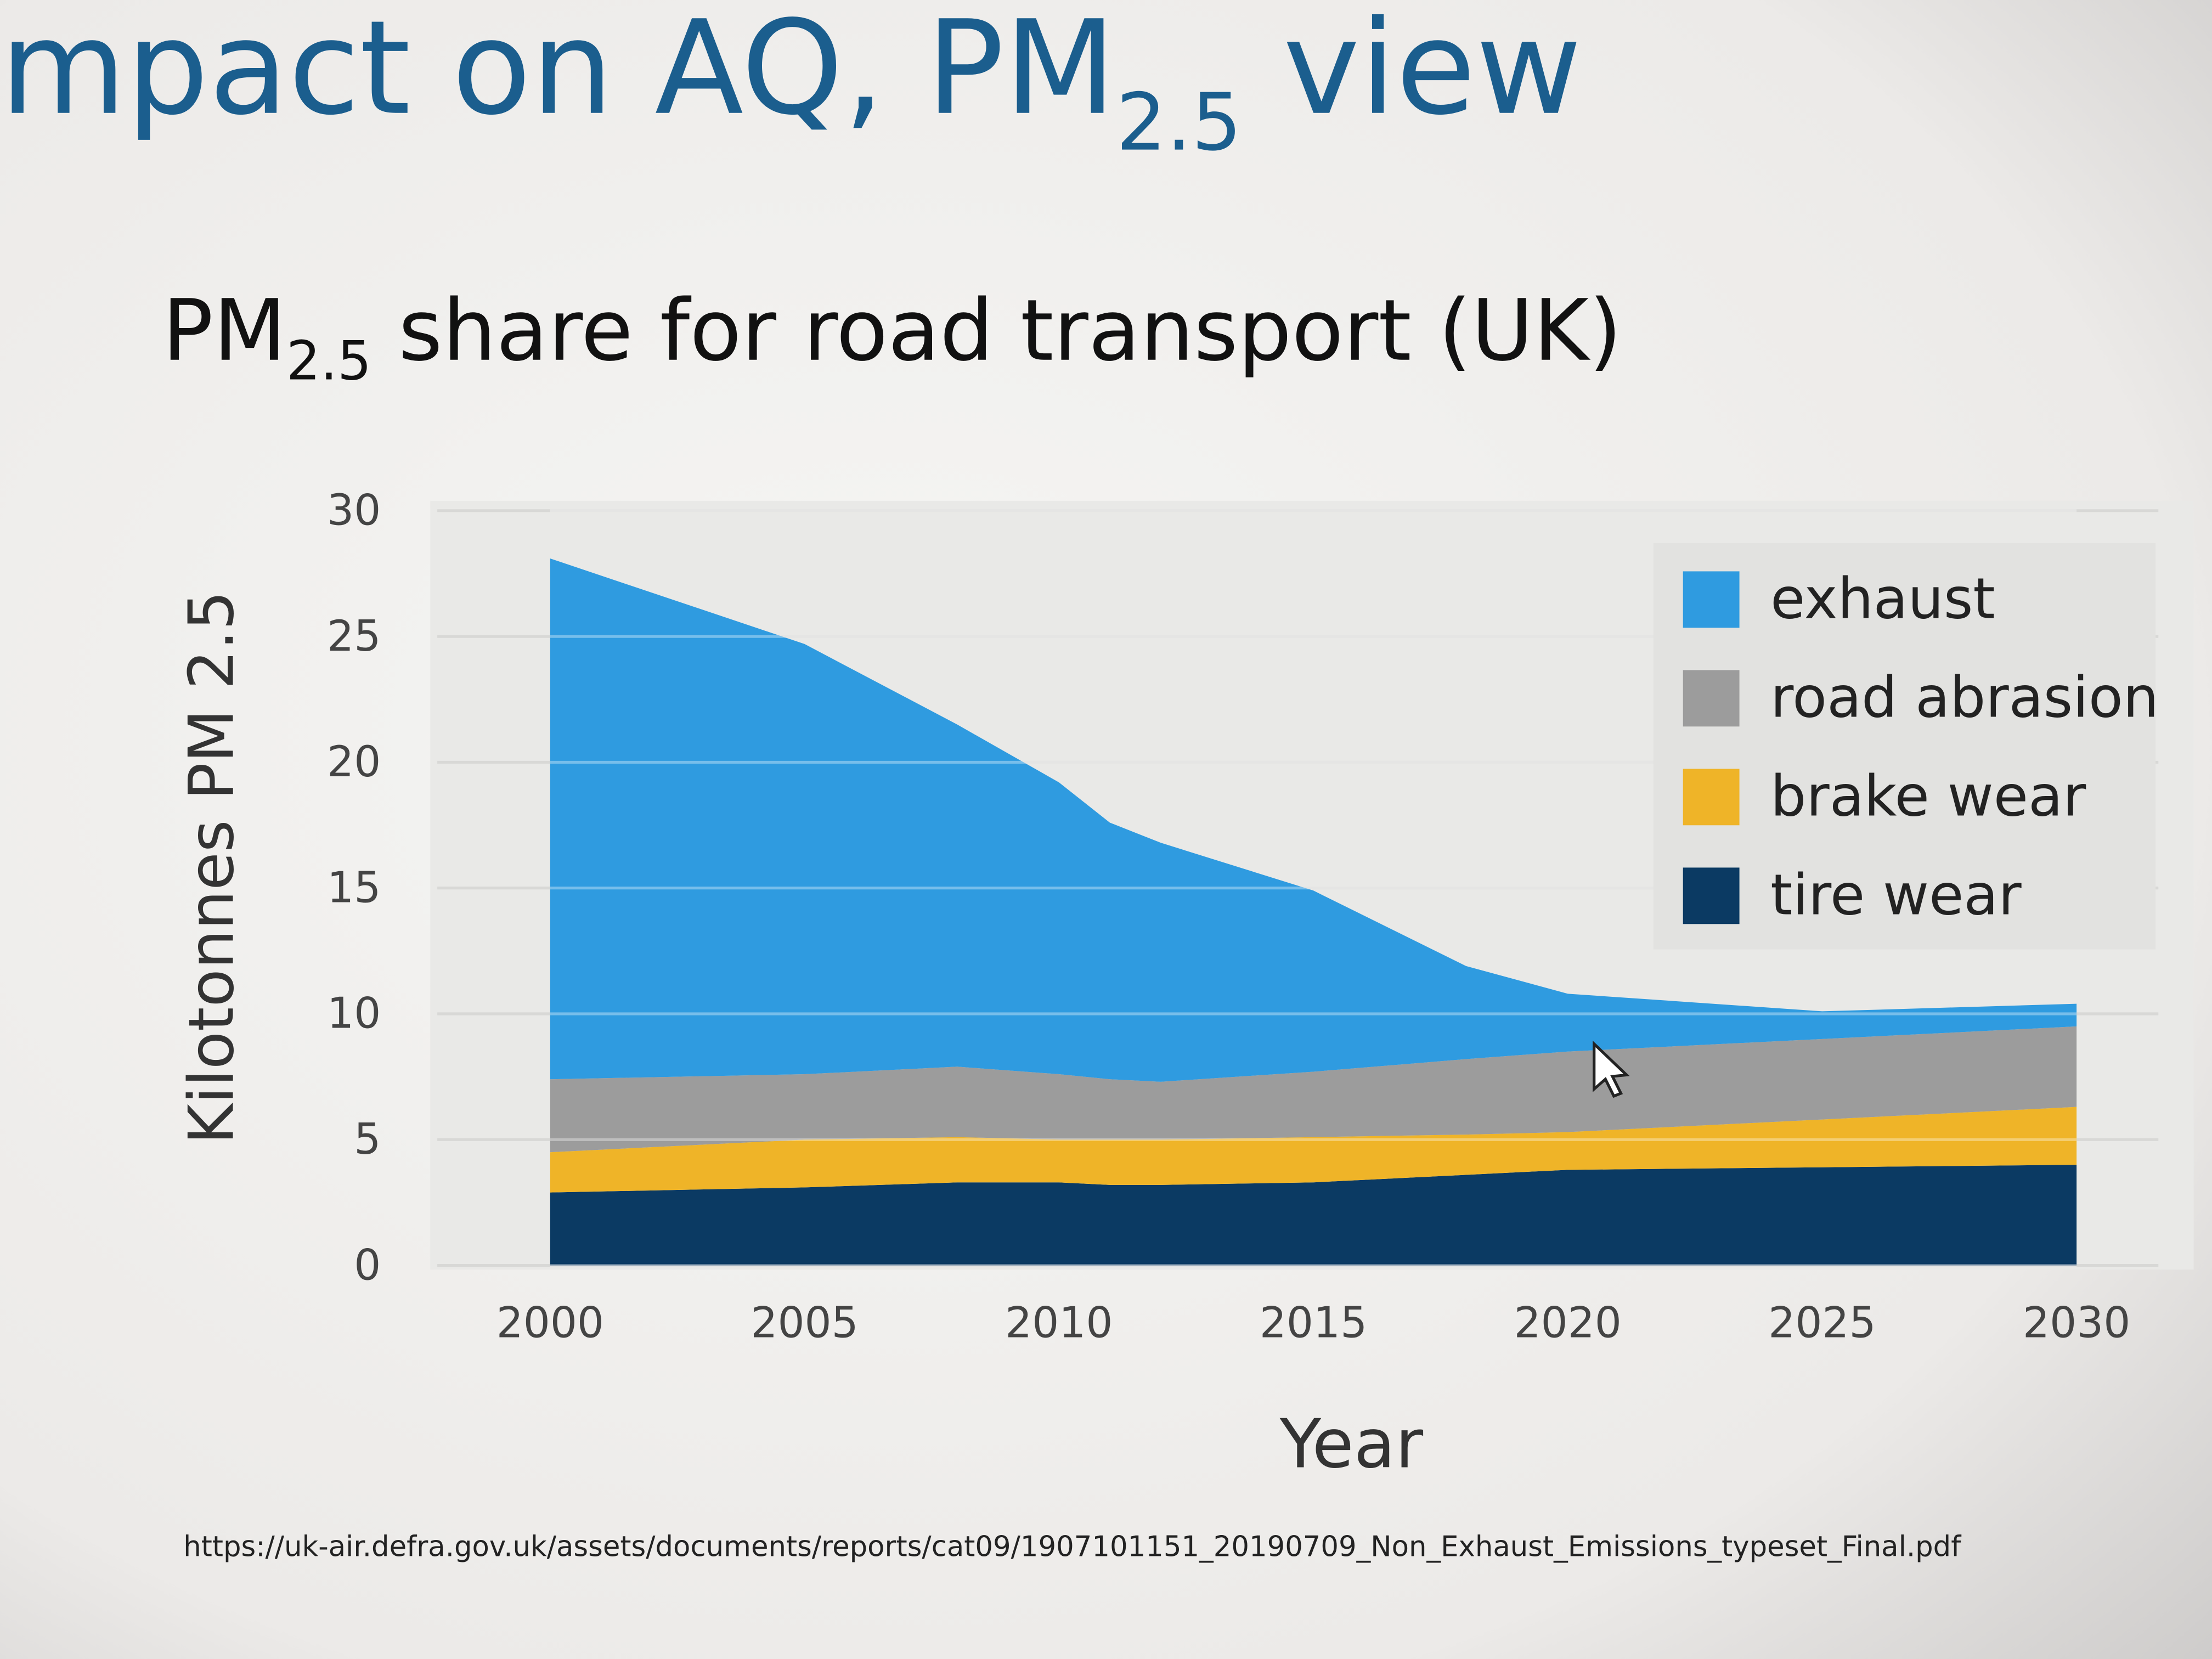  Describe the element at coordinates (328, 362) in the screenshot. I see `chart-title-subscript: 2.5` at that location.